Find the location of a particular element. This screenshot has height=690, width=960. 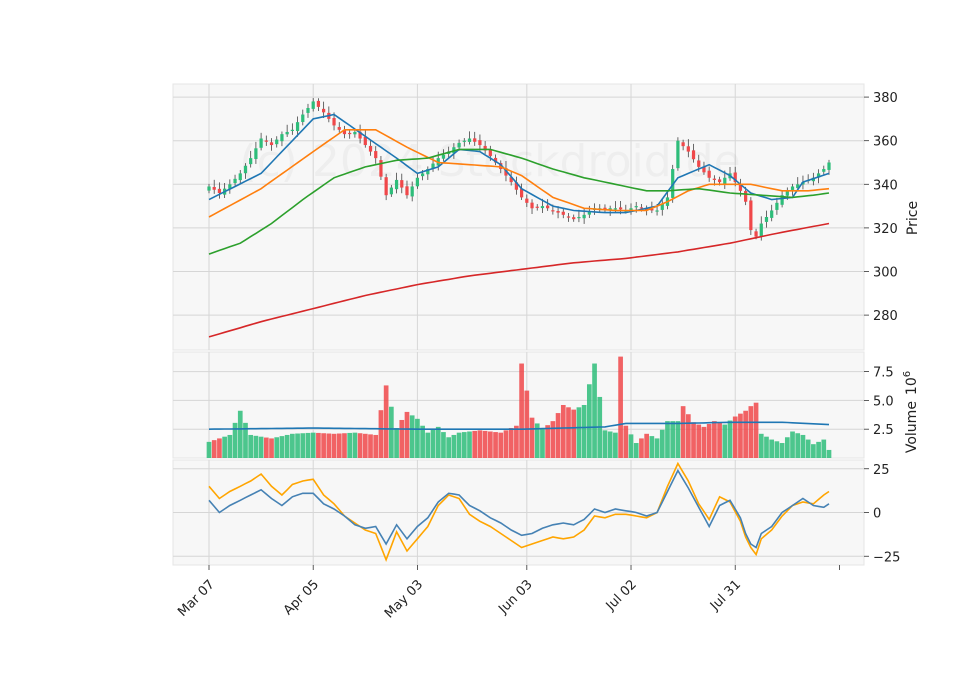

oscillator-y-tick-label: −25 is located at coordinates (886, 557).